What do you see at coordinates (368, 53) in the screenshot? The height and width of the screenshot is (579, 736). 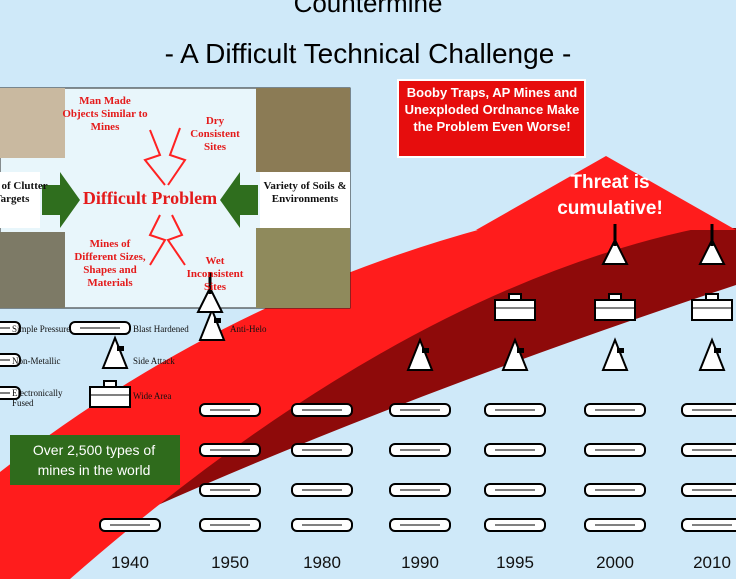 I see `title: - A Difficult Technical Challenge -` at bounding box center [368, 53].